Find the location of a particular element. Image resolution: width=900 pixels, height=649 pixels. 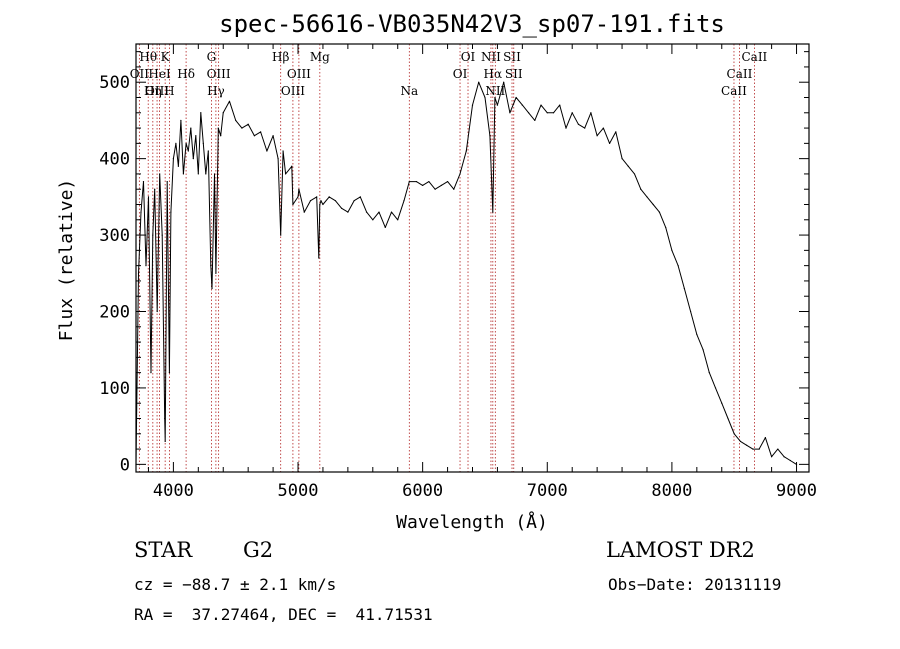

y-tick-label: 100 is located at coordinates (114, 389).